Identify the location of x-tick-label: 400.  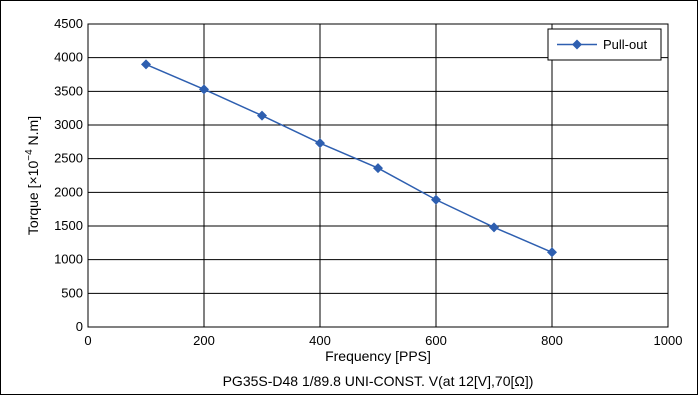
(320, 340).